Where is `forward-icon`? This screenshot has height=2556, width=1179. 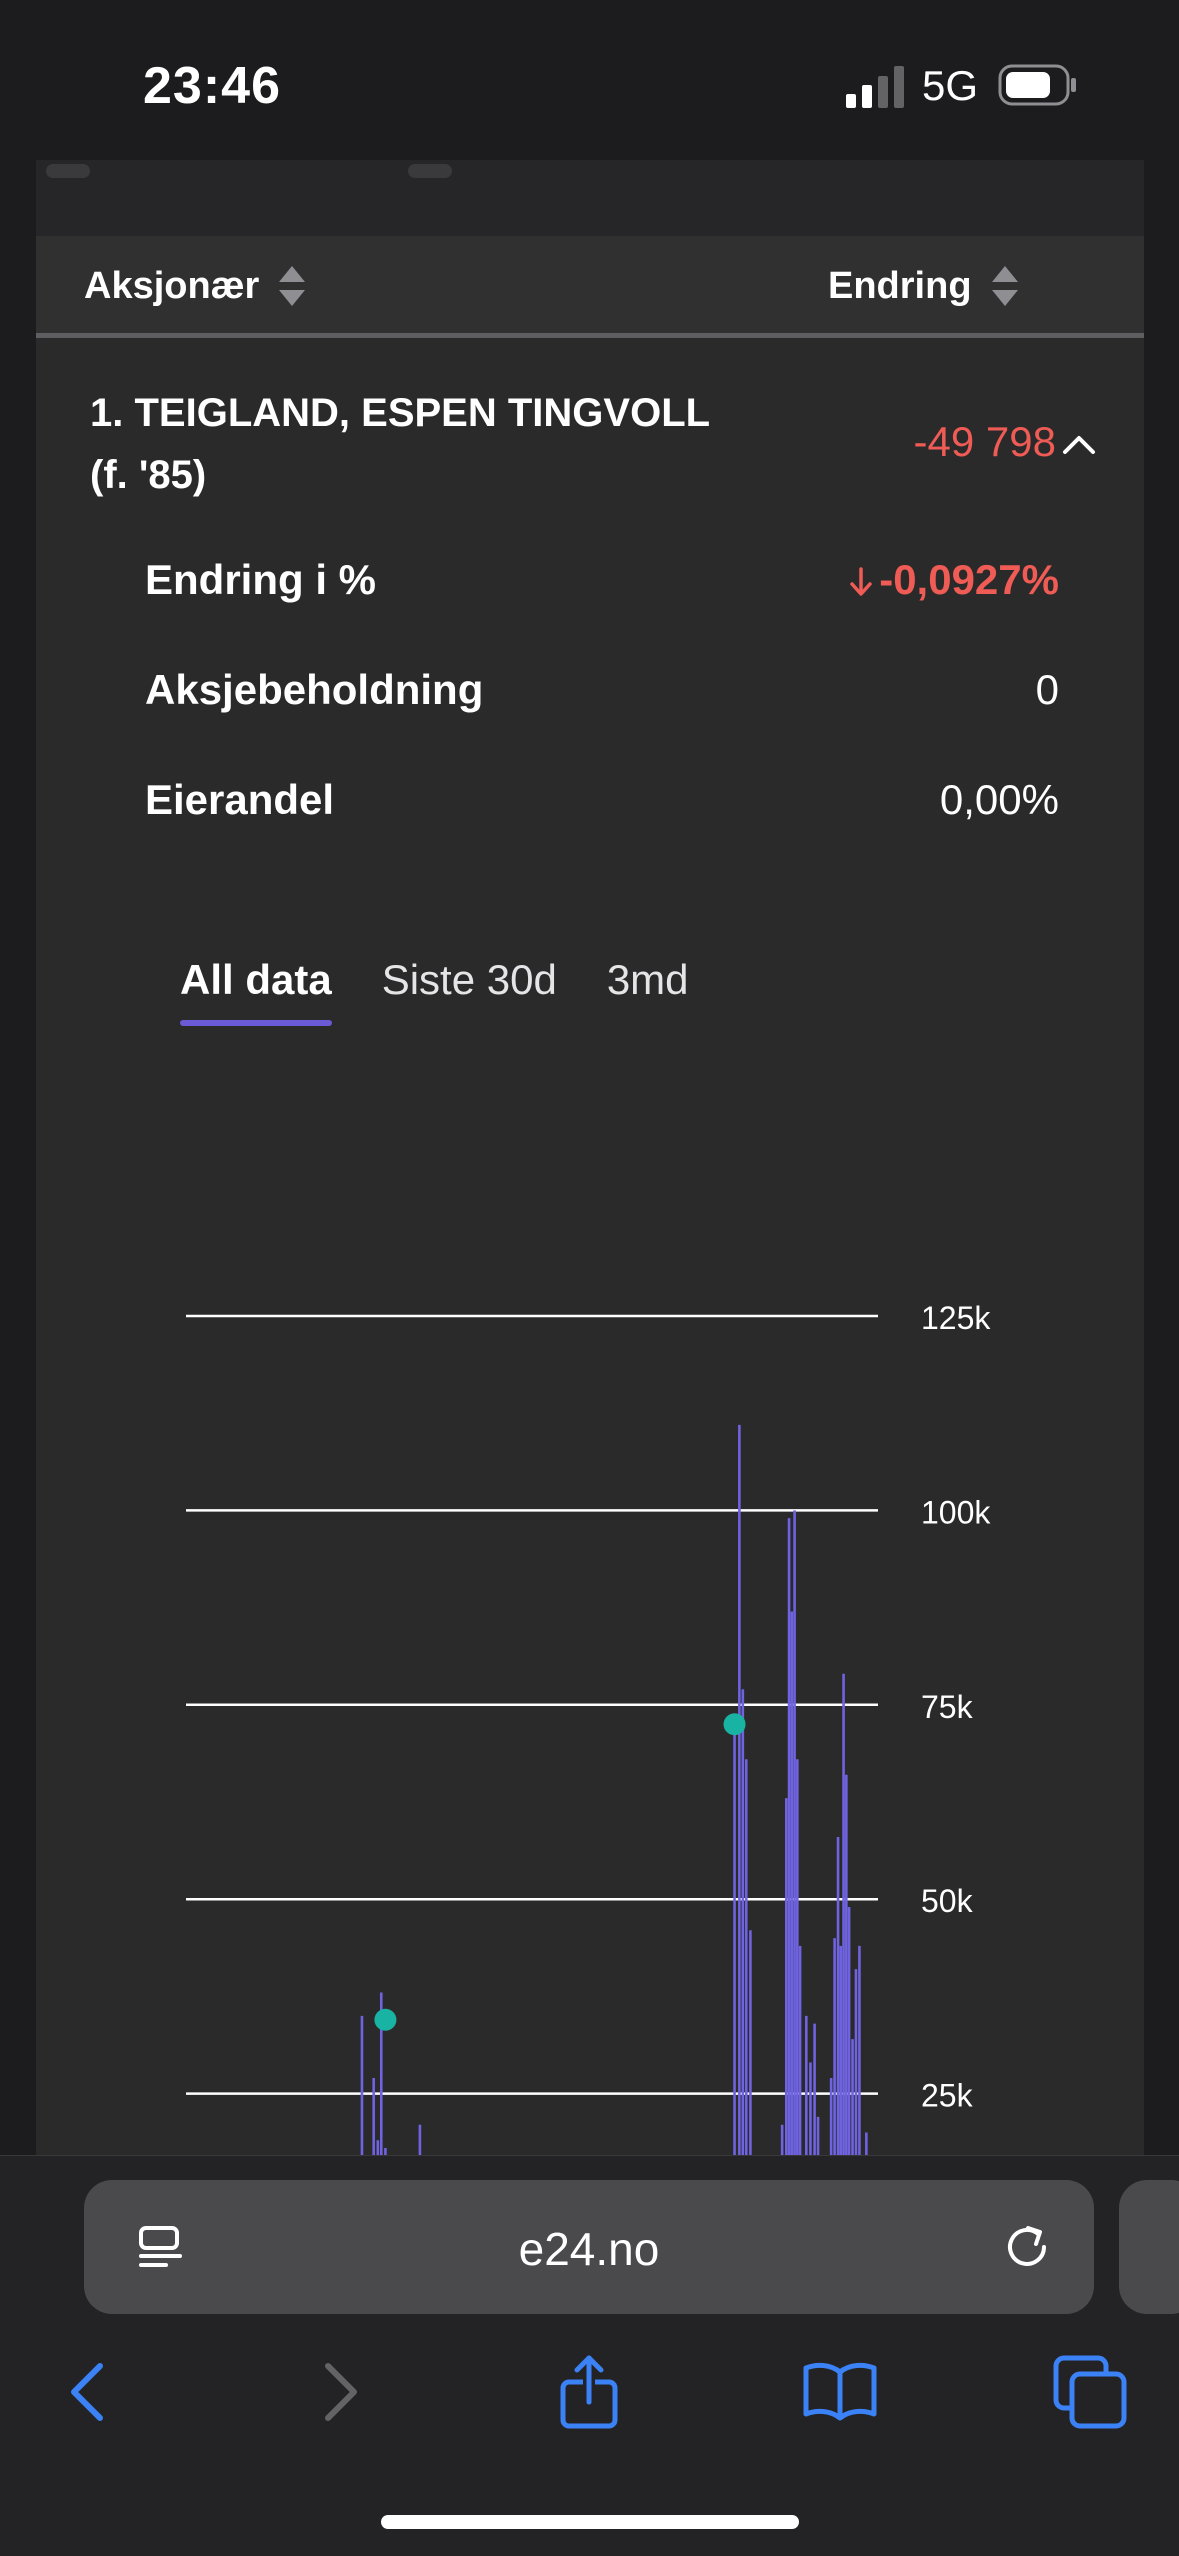
forward-icon is located at coordinates (340, 2392).